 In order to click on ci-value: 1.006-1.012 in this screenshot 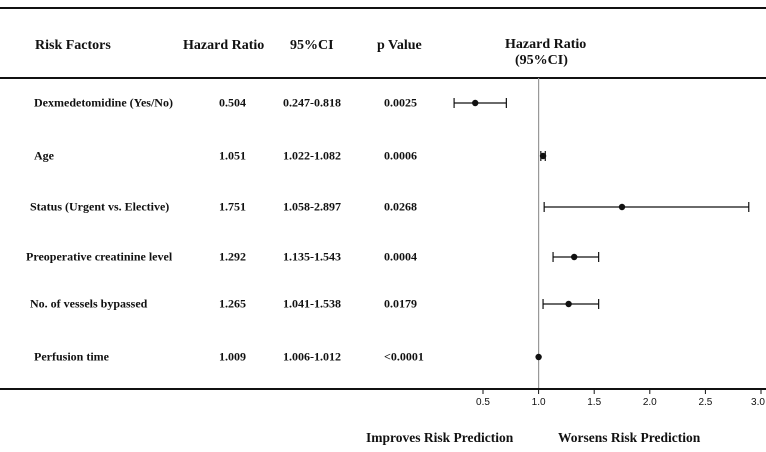, I will do `click(312, 356)`.